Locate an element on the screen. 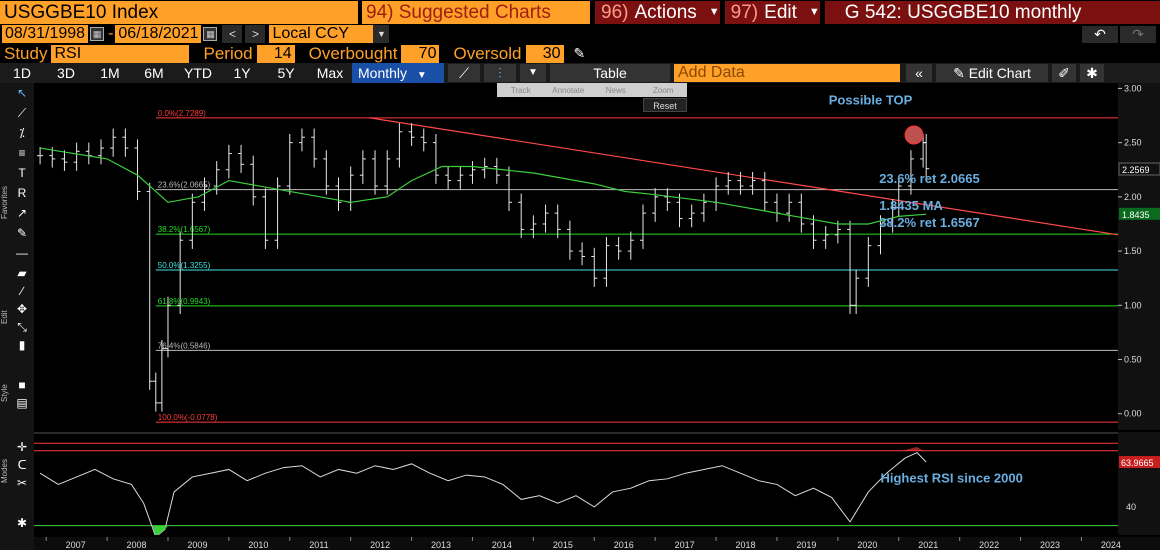  currency-select: Local CCY is located at coordinates (321, 34).